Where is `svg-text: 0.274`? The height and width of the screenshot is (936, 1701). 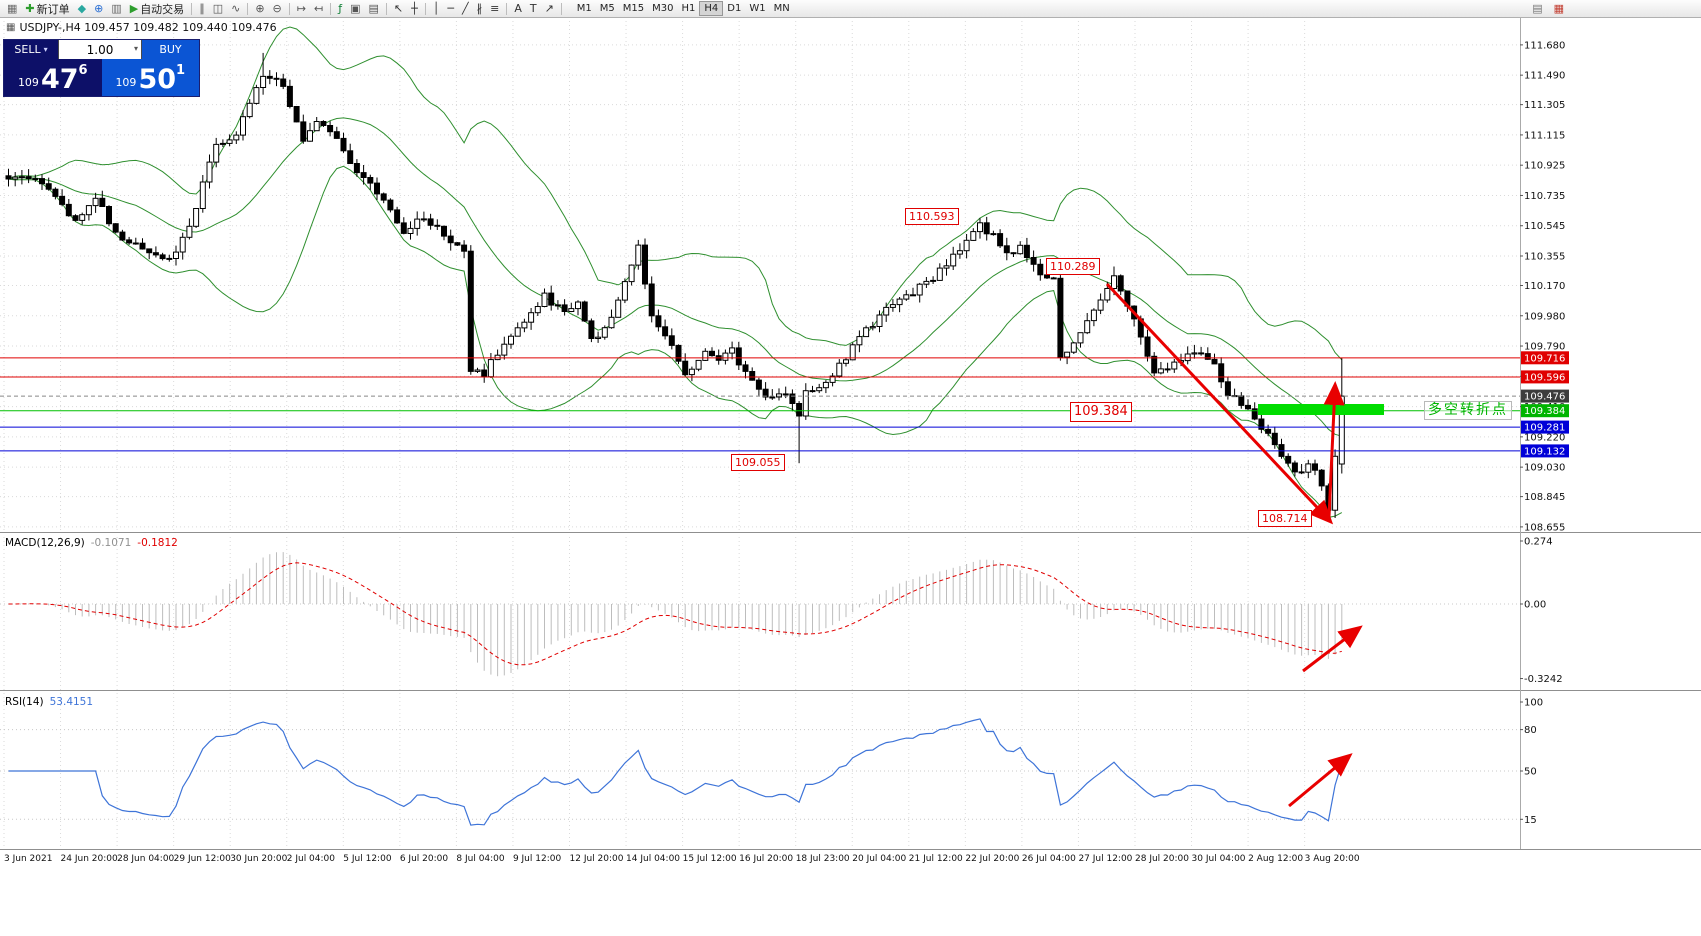
svg-text: 0.274 is located at coordinates (1538, 542).